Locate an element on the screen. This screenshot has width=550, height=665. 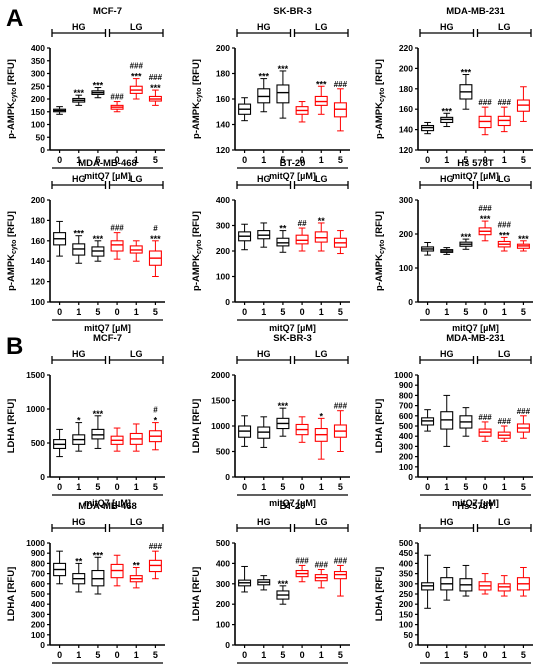
y-tick-label: 1000 is located at coordinates (220, 426).